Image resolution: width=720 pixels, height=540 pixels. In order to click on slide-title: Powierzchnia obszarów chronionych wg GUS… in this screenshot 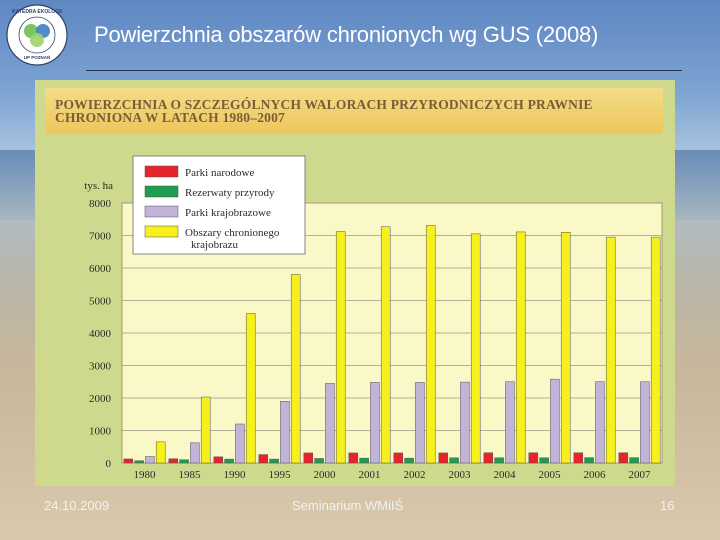, I will do `click(346, 34)`.